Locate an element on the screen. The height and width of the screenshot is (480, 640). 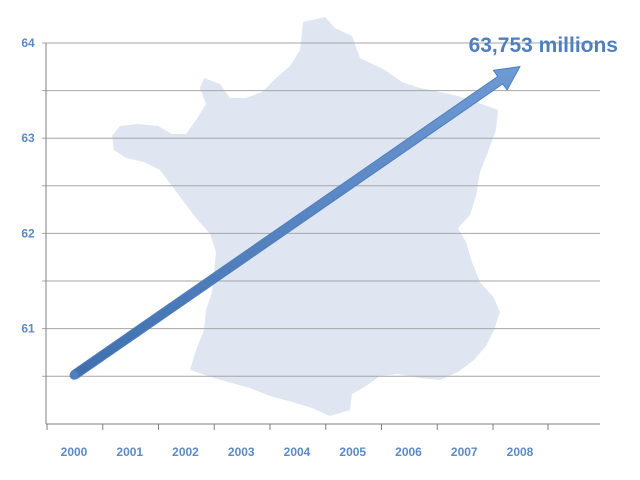
x-tick-label: 2004 is located at coordinates (297, 452).